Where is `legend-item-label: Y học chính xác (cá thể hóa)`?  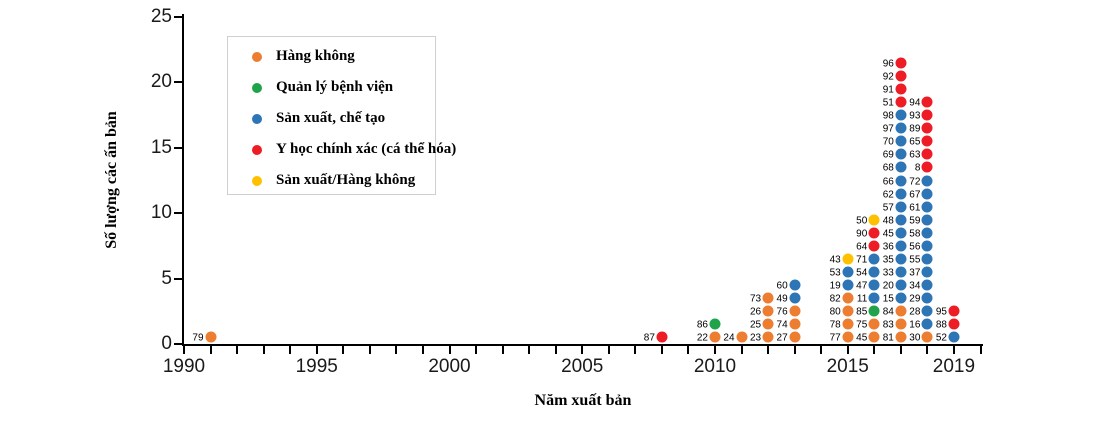
legend-item-label: Y học chính xác (cá thể hóa) is located at coordinates (366, 149).